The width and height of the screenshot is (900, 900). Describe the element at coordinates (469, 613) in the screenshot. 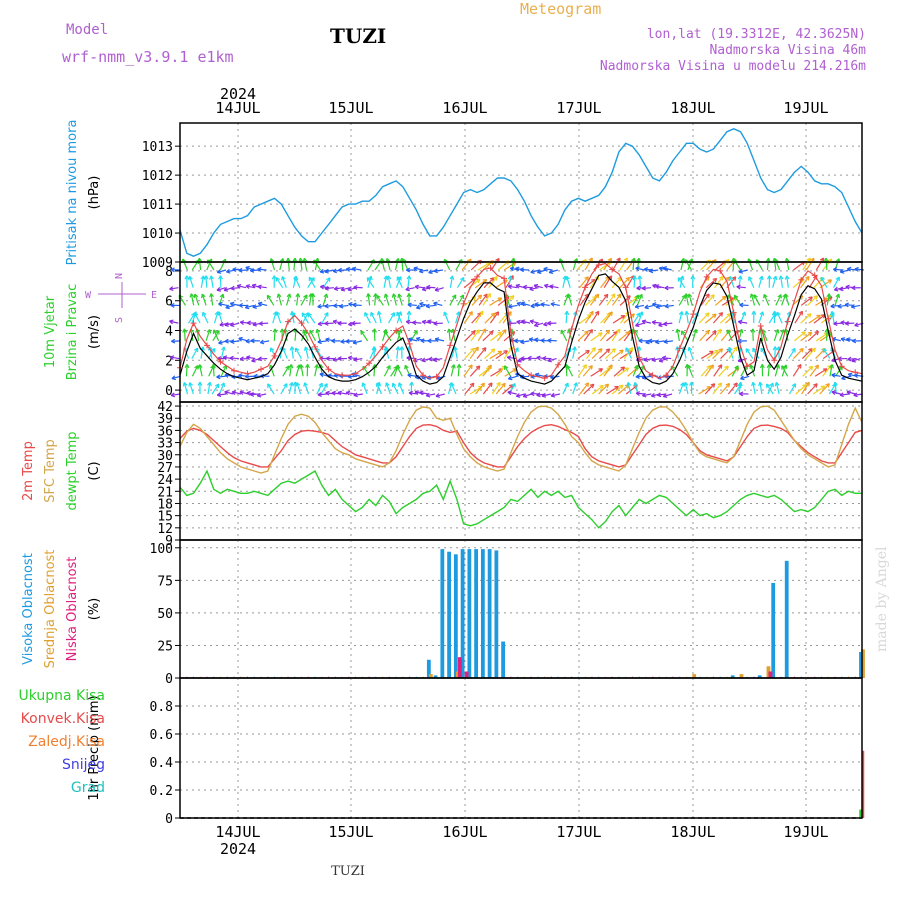

I see `bar-cloud` at that location.